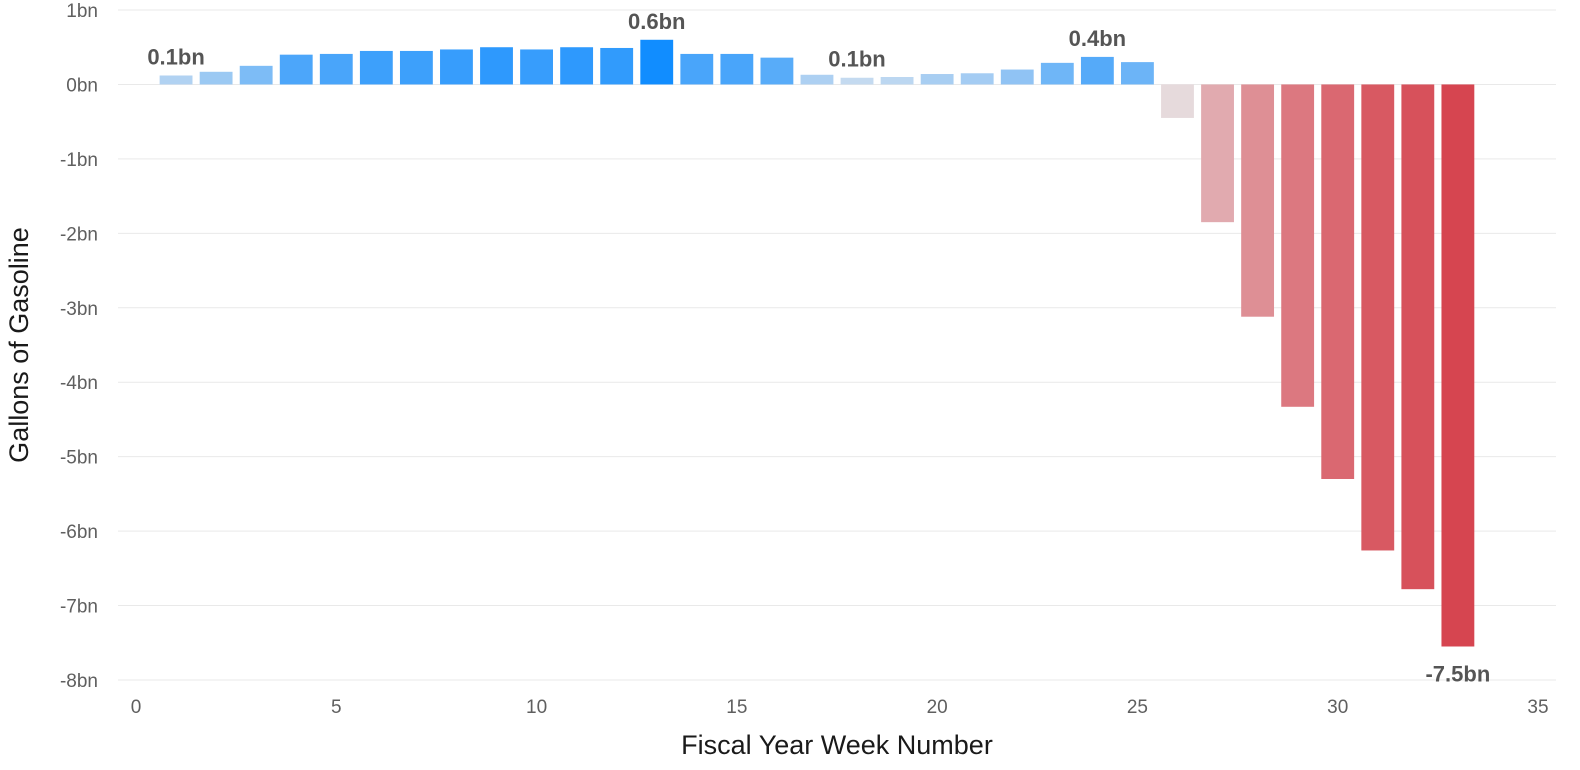  What do you see at coordinates (19, 345) in the screenshot?
I see `y-axis-label: Gallons of Gasoline` at bounding box center [19, 345].